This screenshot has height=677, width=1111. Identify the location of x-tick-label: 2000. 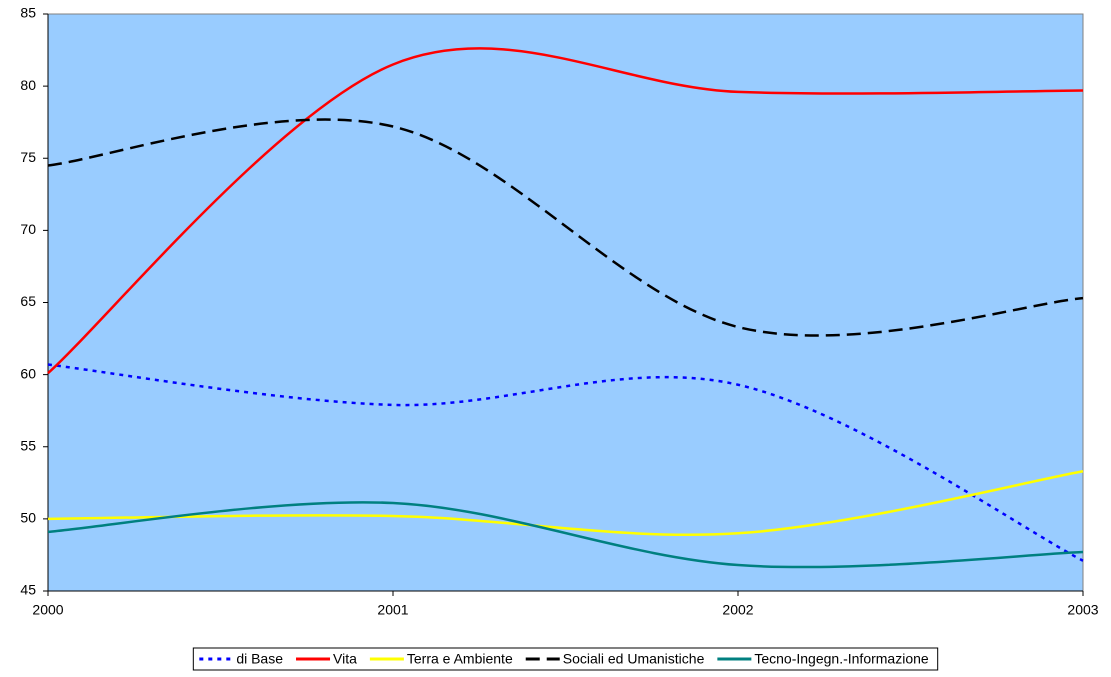
(47, 610).